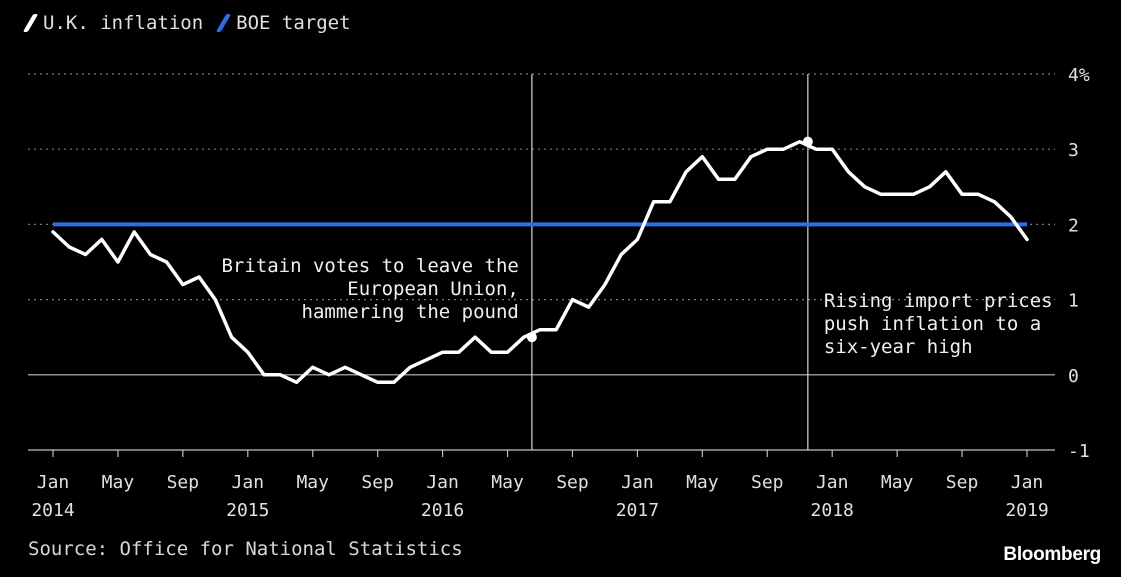 The height and width of the screenshot is (577, 1121). I want to click on legend-item-inflation: U.K. inflation, so click(113, 23).